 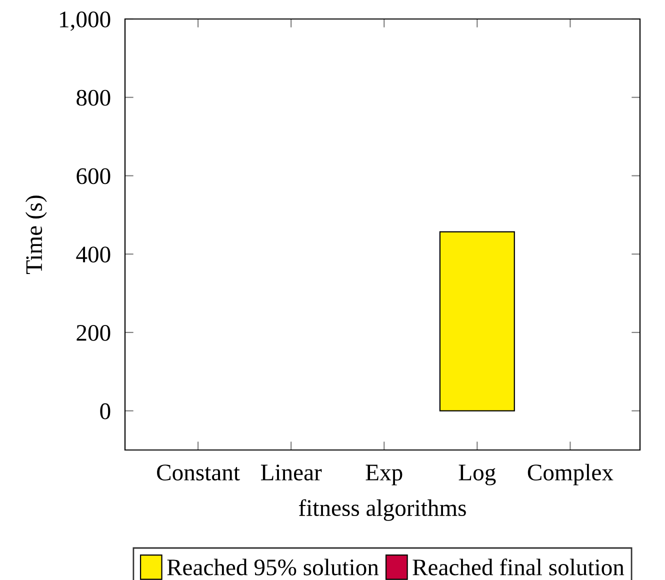 I want to click on y-tick-label: 200, so click(x=93, y=332).